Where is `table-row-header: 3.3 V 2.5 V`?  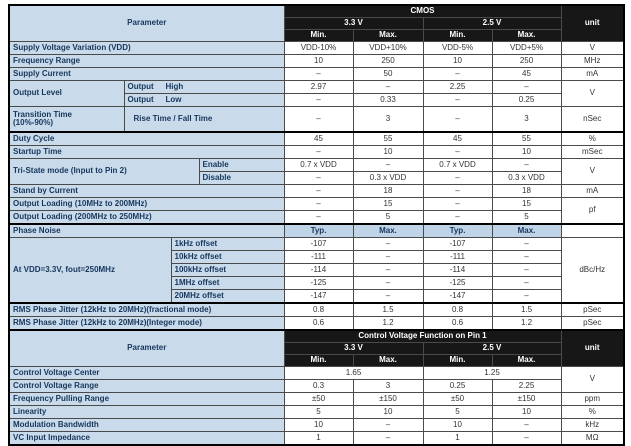
table-row-header: 3.3 V 2.5 V is located at coordinates (316, 348).